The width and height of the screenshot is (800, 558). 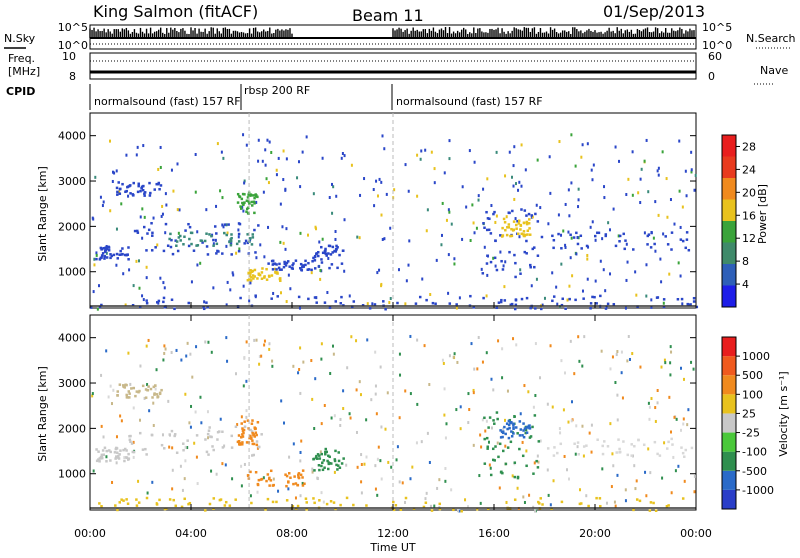 What do you see at coordinates (69, 56) in the screenshot?
I see `freq-tick-top: 10` at bounding box center [69, 56].